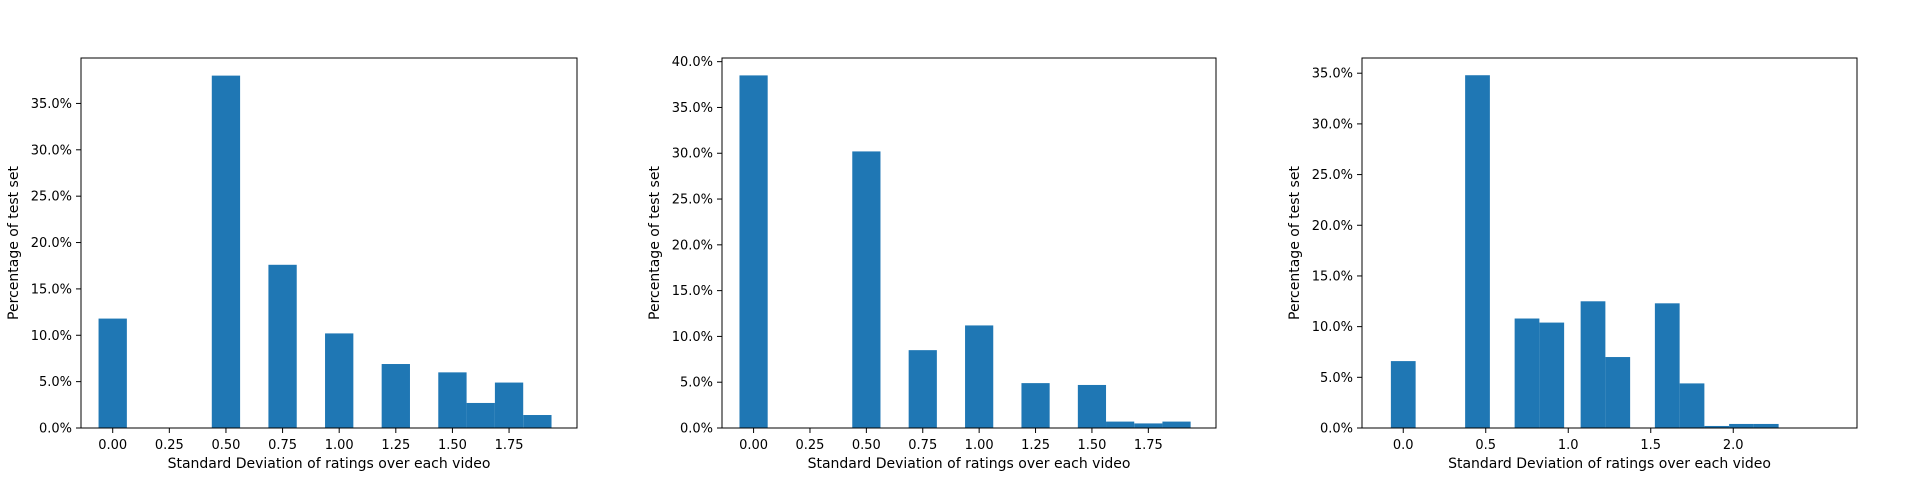 Image resolution: width=1920 pixels, height=485 pixels. Describe the element at coordinates (1403, 445) in the screenshot. I see `x-tick-label: 0.0` at that location.